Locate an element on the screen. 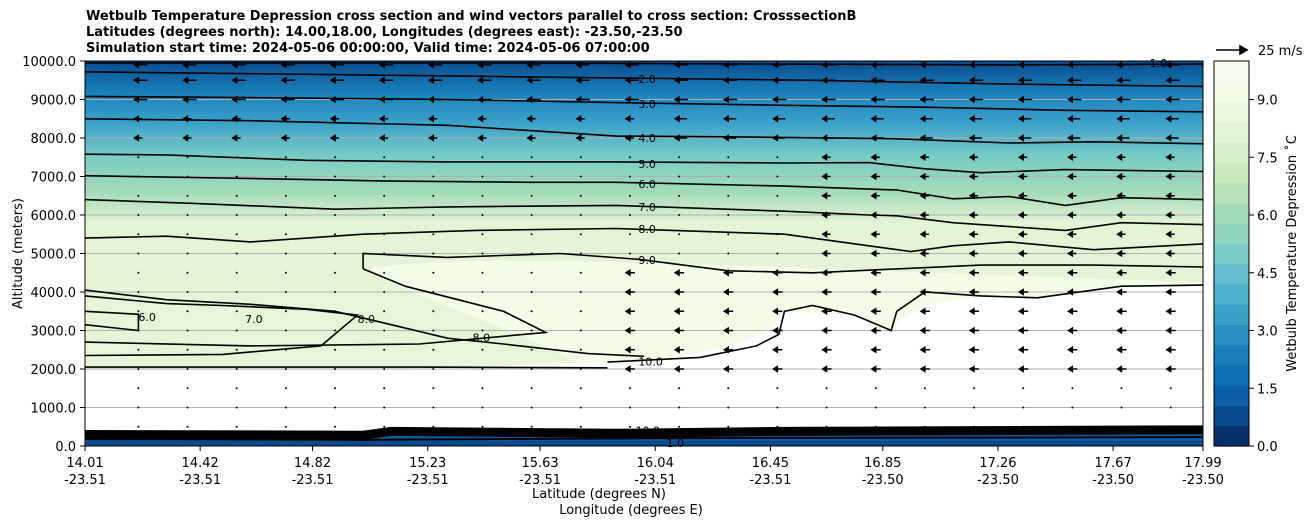 This screenshot has width=1312, height=526. x-tick-label-lat: 17.26 is located at coordinates (997, 463).